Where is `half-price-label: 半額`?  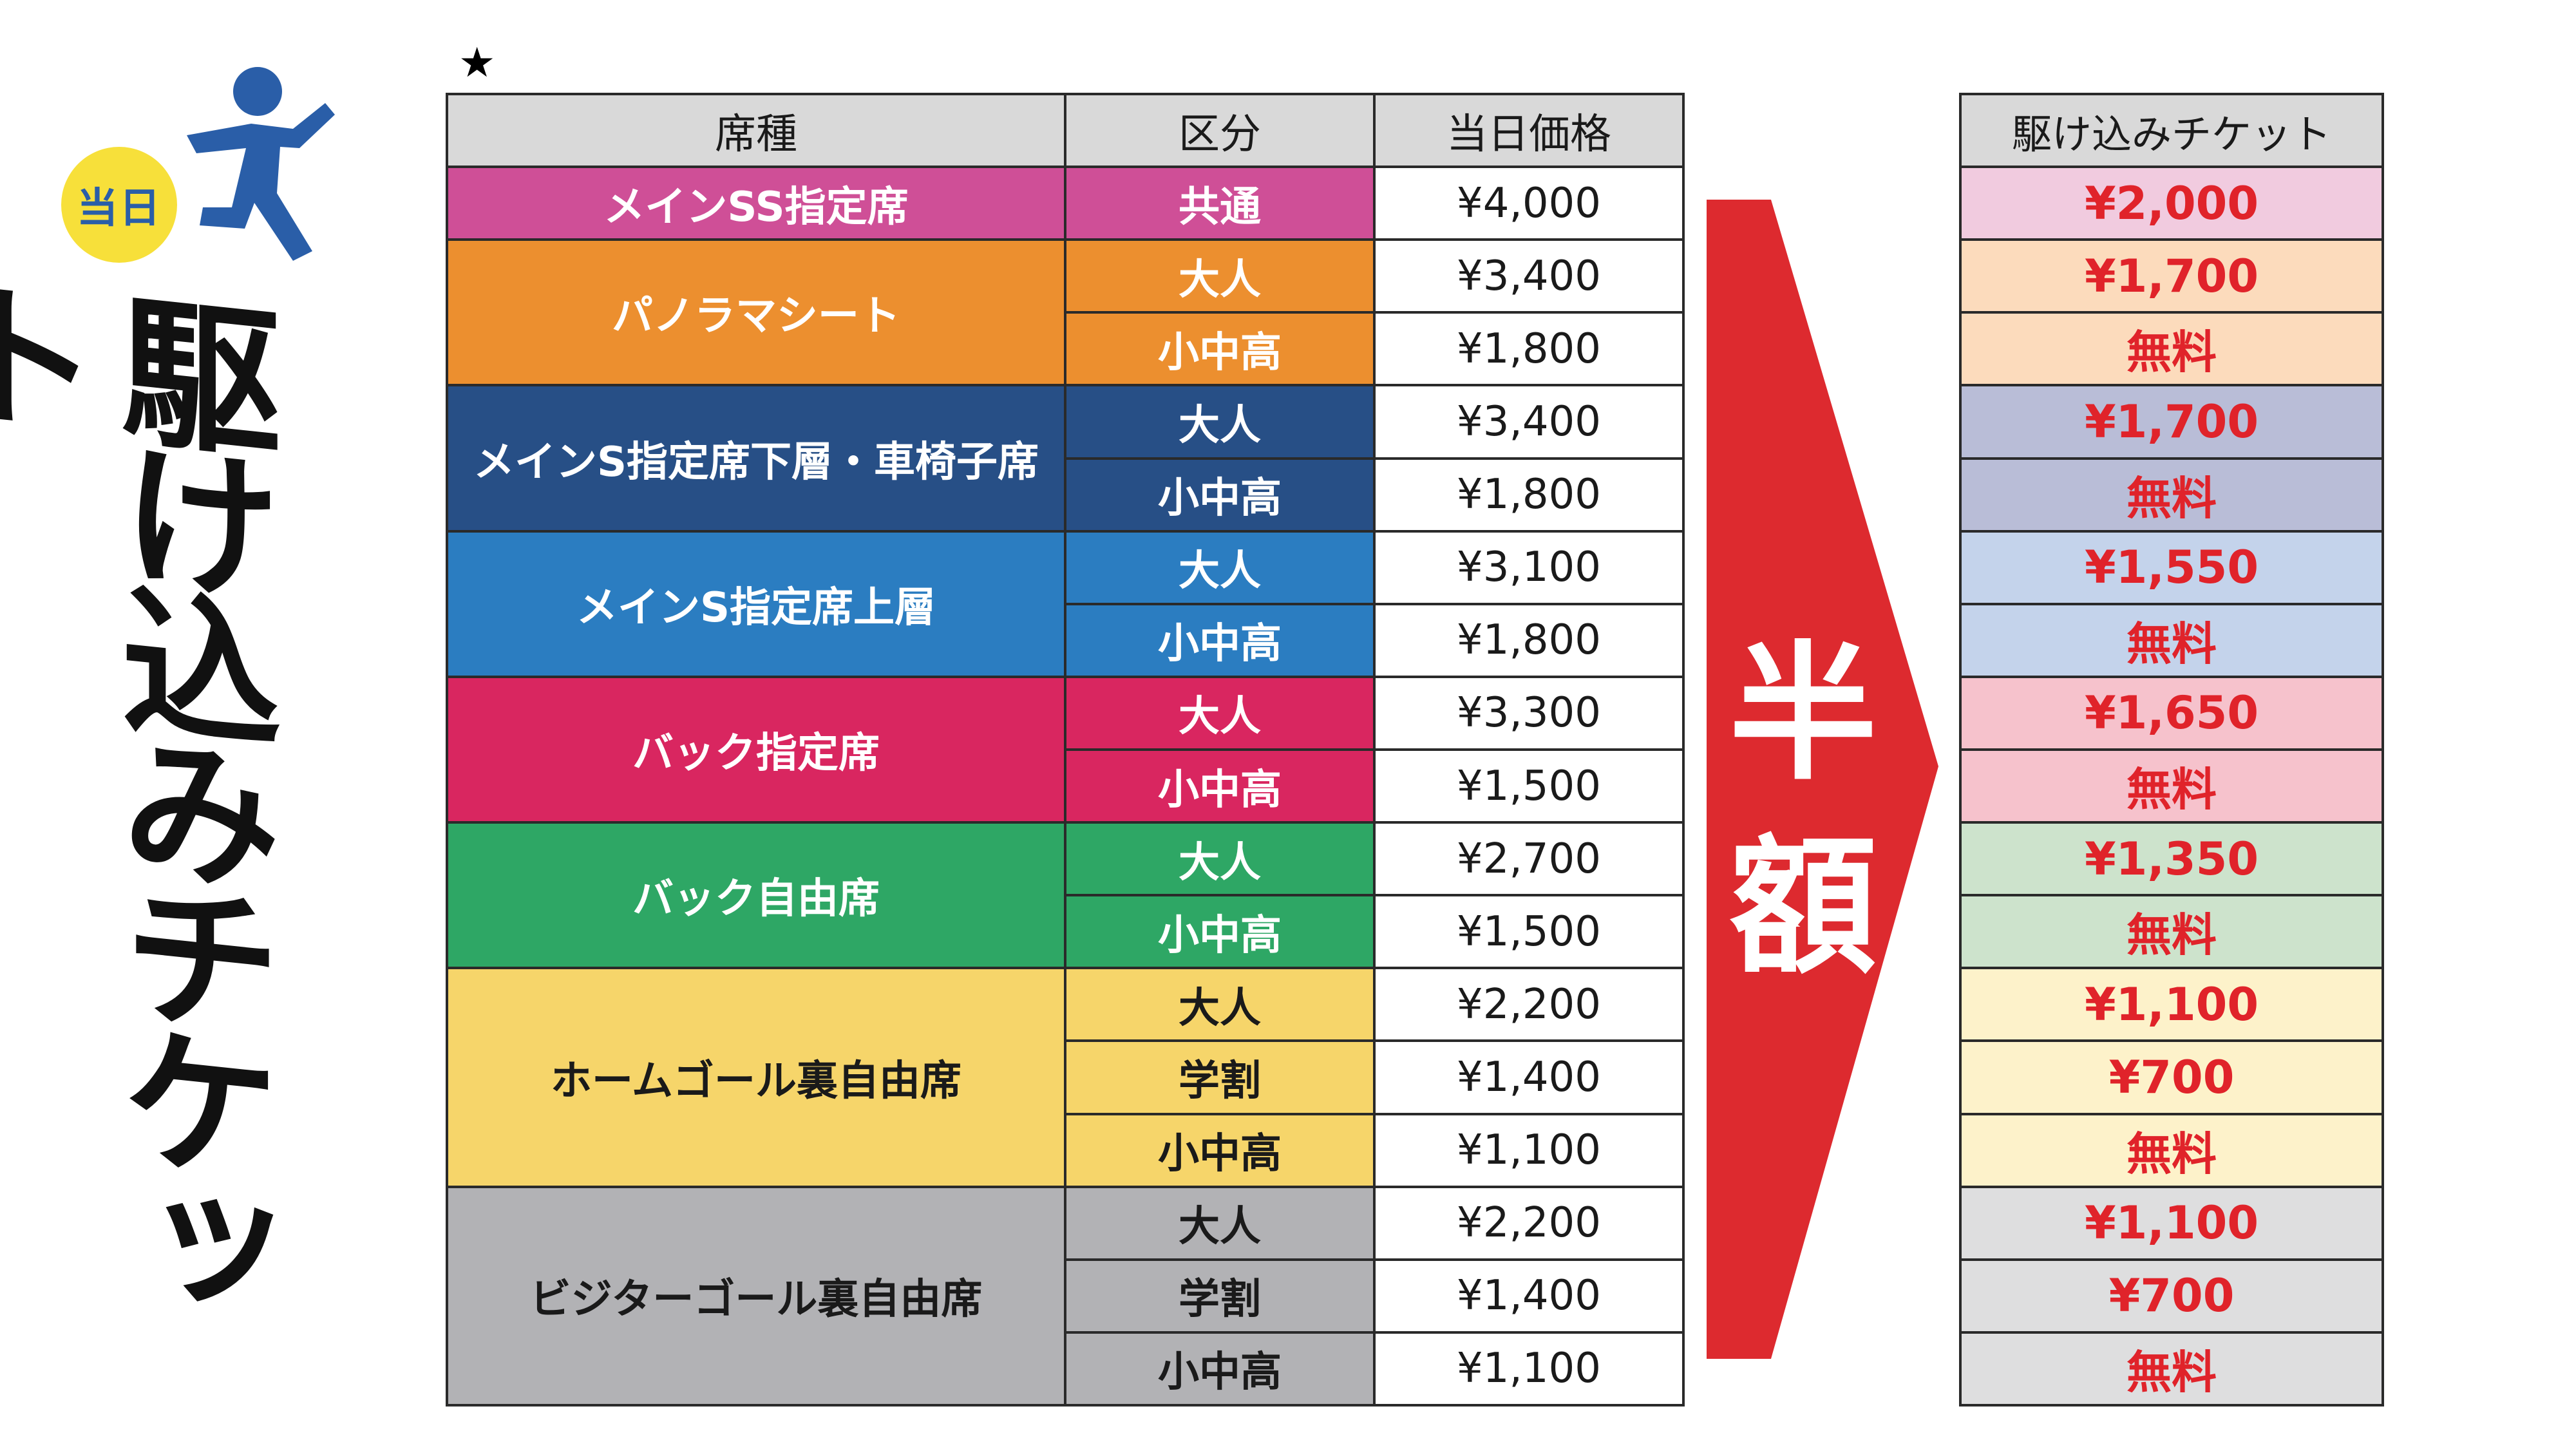 half-price-label: 半額 is located at coordinates (1803, 812).